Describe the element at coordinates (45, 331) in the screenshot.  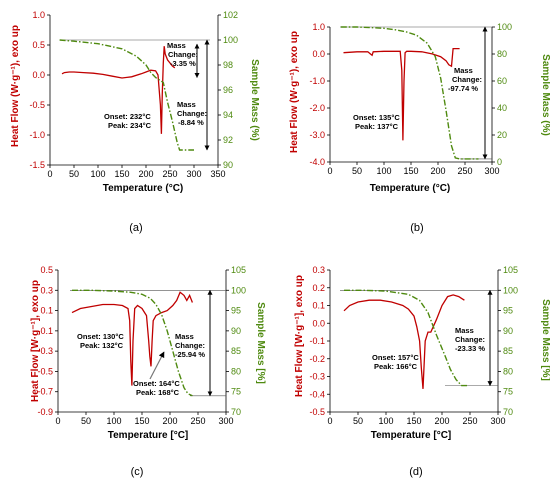
I see `panel-c-y-tick-label: -0.1` at that location.